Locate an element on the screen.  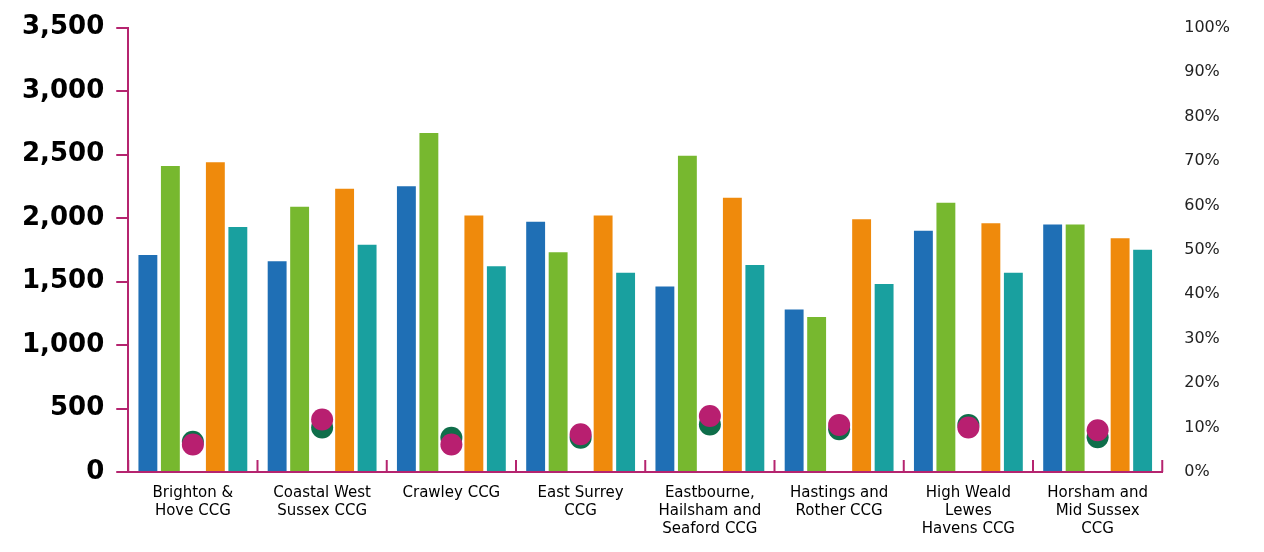
x-tick-label: Eastbourne, Hailsham and Seaford CCG is located at coordinates (710, 509).